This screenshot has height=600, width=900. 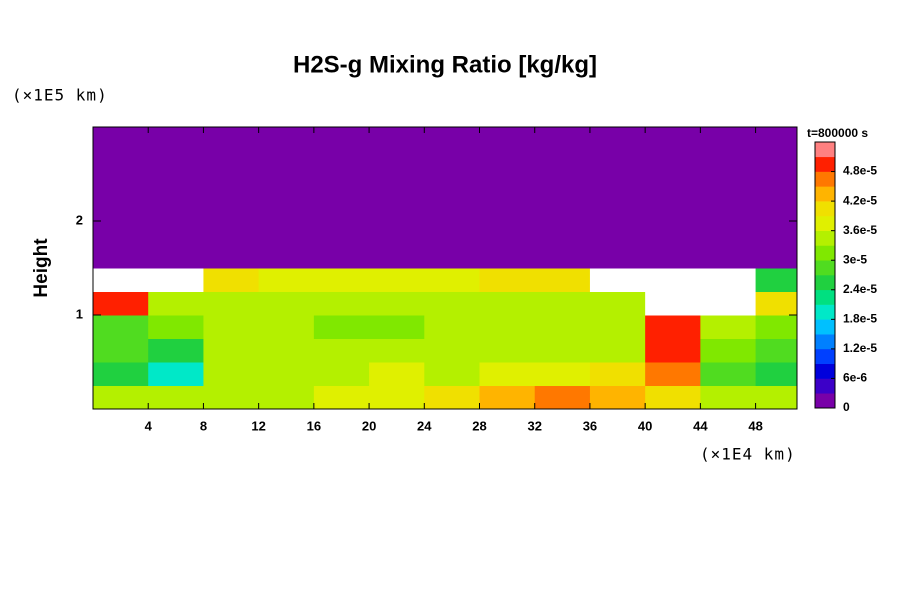 I want to click on x-tick-label: 48, so click(x=755, y=425).